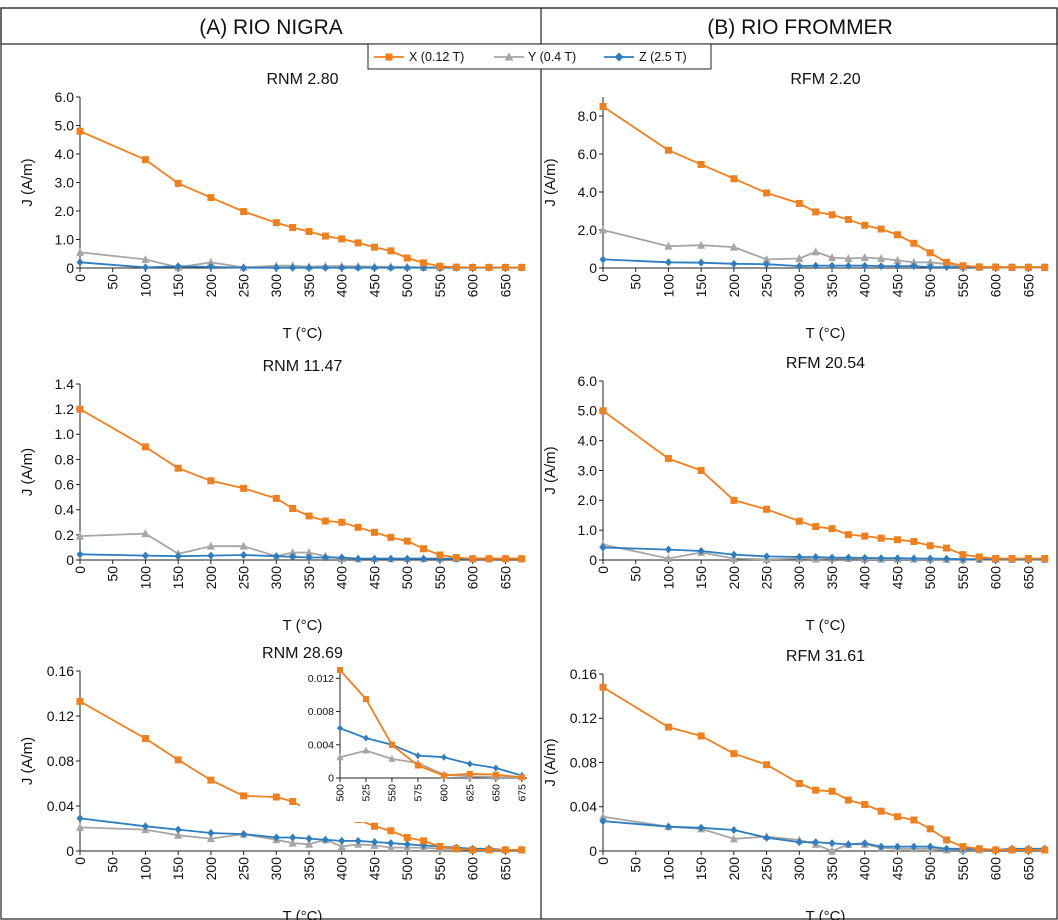 This screenshot has width=1058, height=920. I want to click on header-frame, so click(529, 26).